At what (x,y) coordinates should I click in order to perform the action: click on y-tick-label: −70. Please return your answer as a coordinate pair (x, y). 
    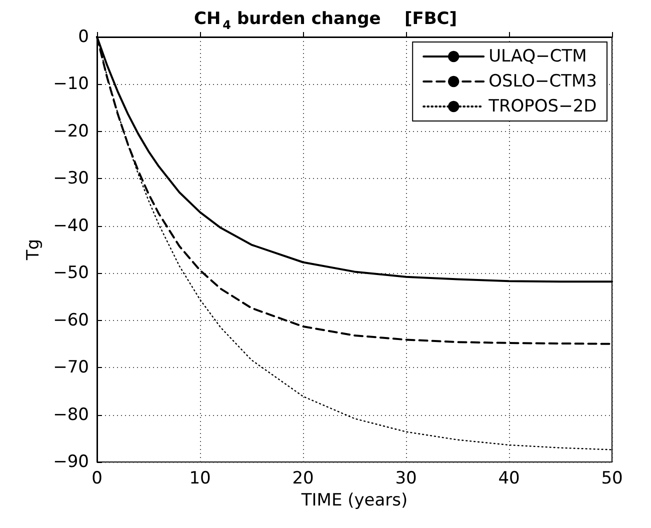
    Looking at the image, I should click on (71, 368).